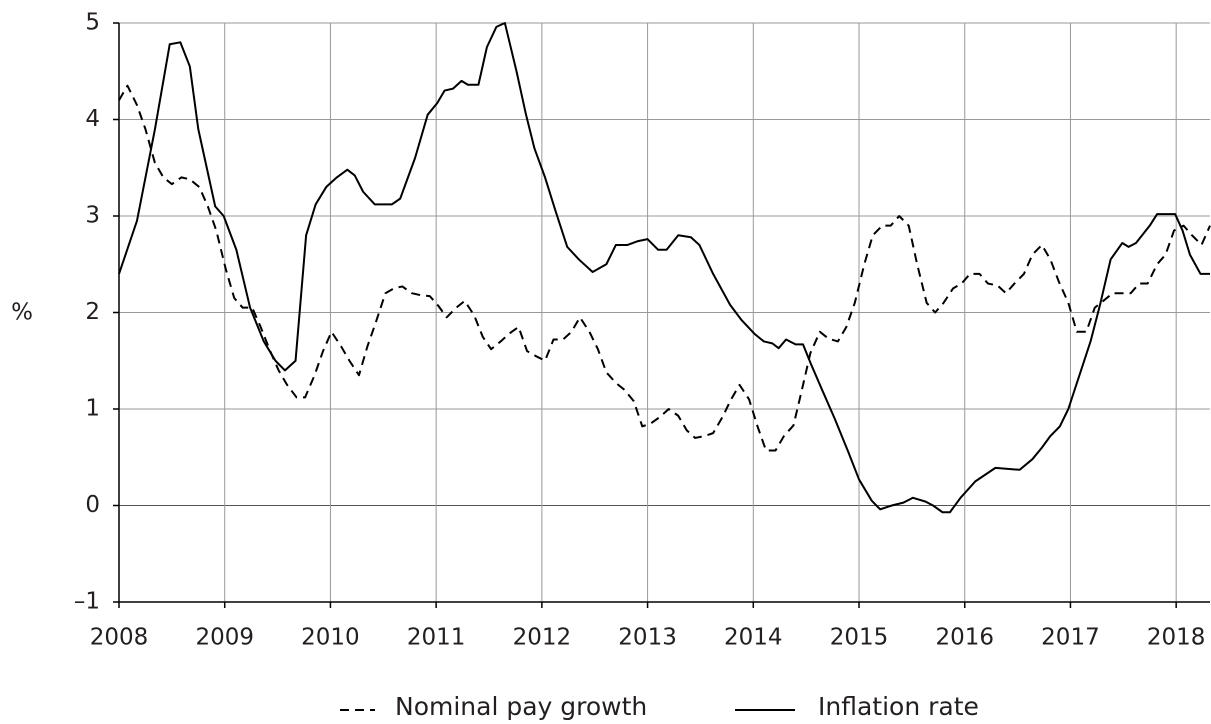 This screenshot has width=1211, height=724. What do you see at coordinates (647, 638) in the screenshot?
I see `x-tick-label: 2013` at bounding box center [647, 638].